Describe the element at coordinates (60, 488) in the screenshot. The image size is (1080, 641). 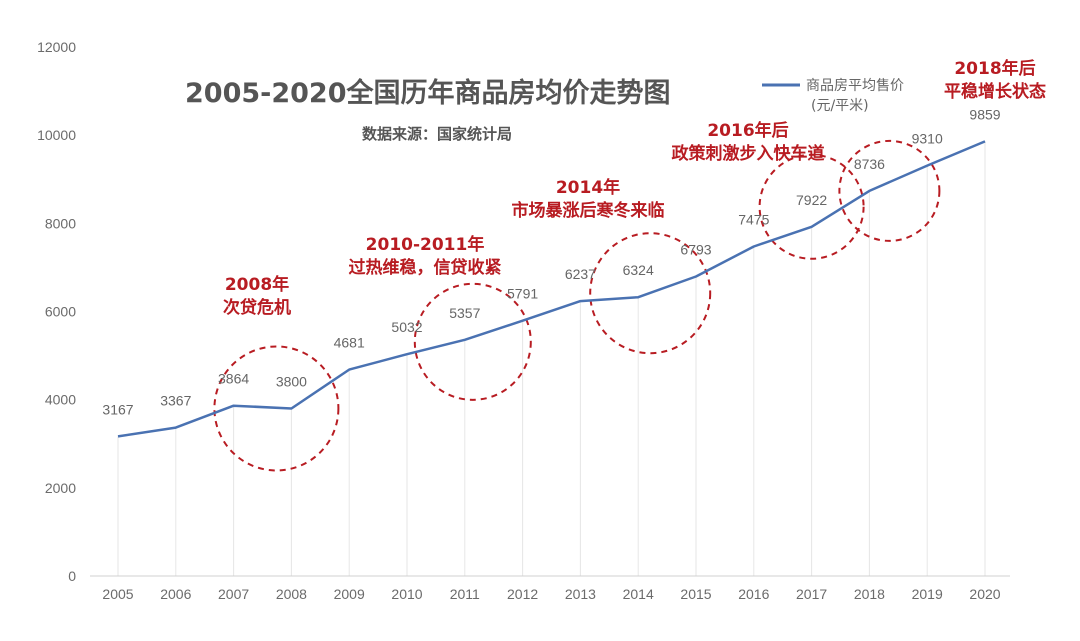
I see `y-tick-label: 2000` at that location.